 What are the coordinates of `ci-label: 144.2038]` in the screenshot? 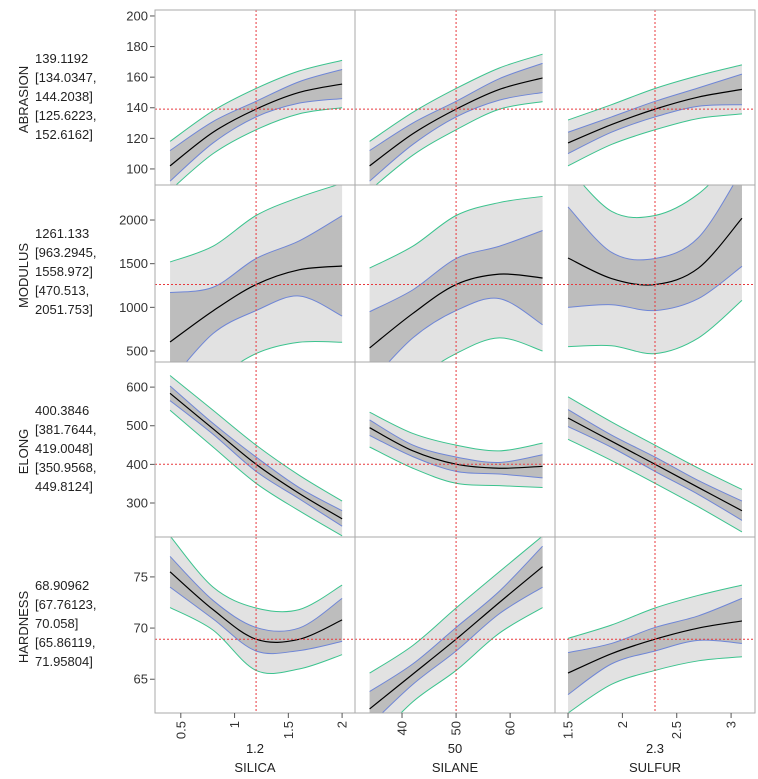 It's located at (64, 96).